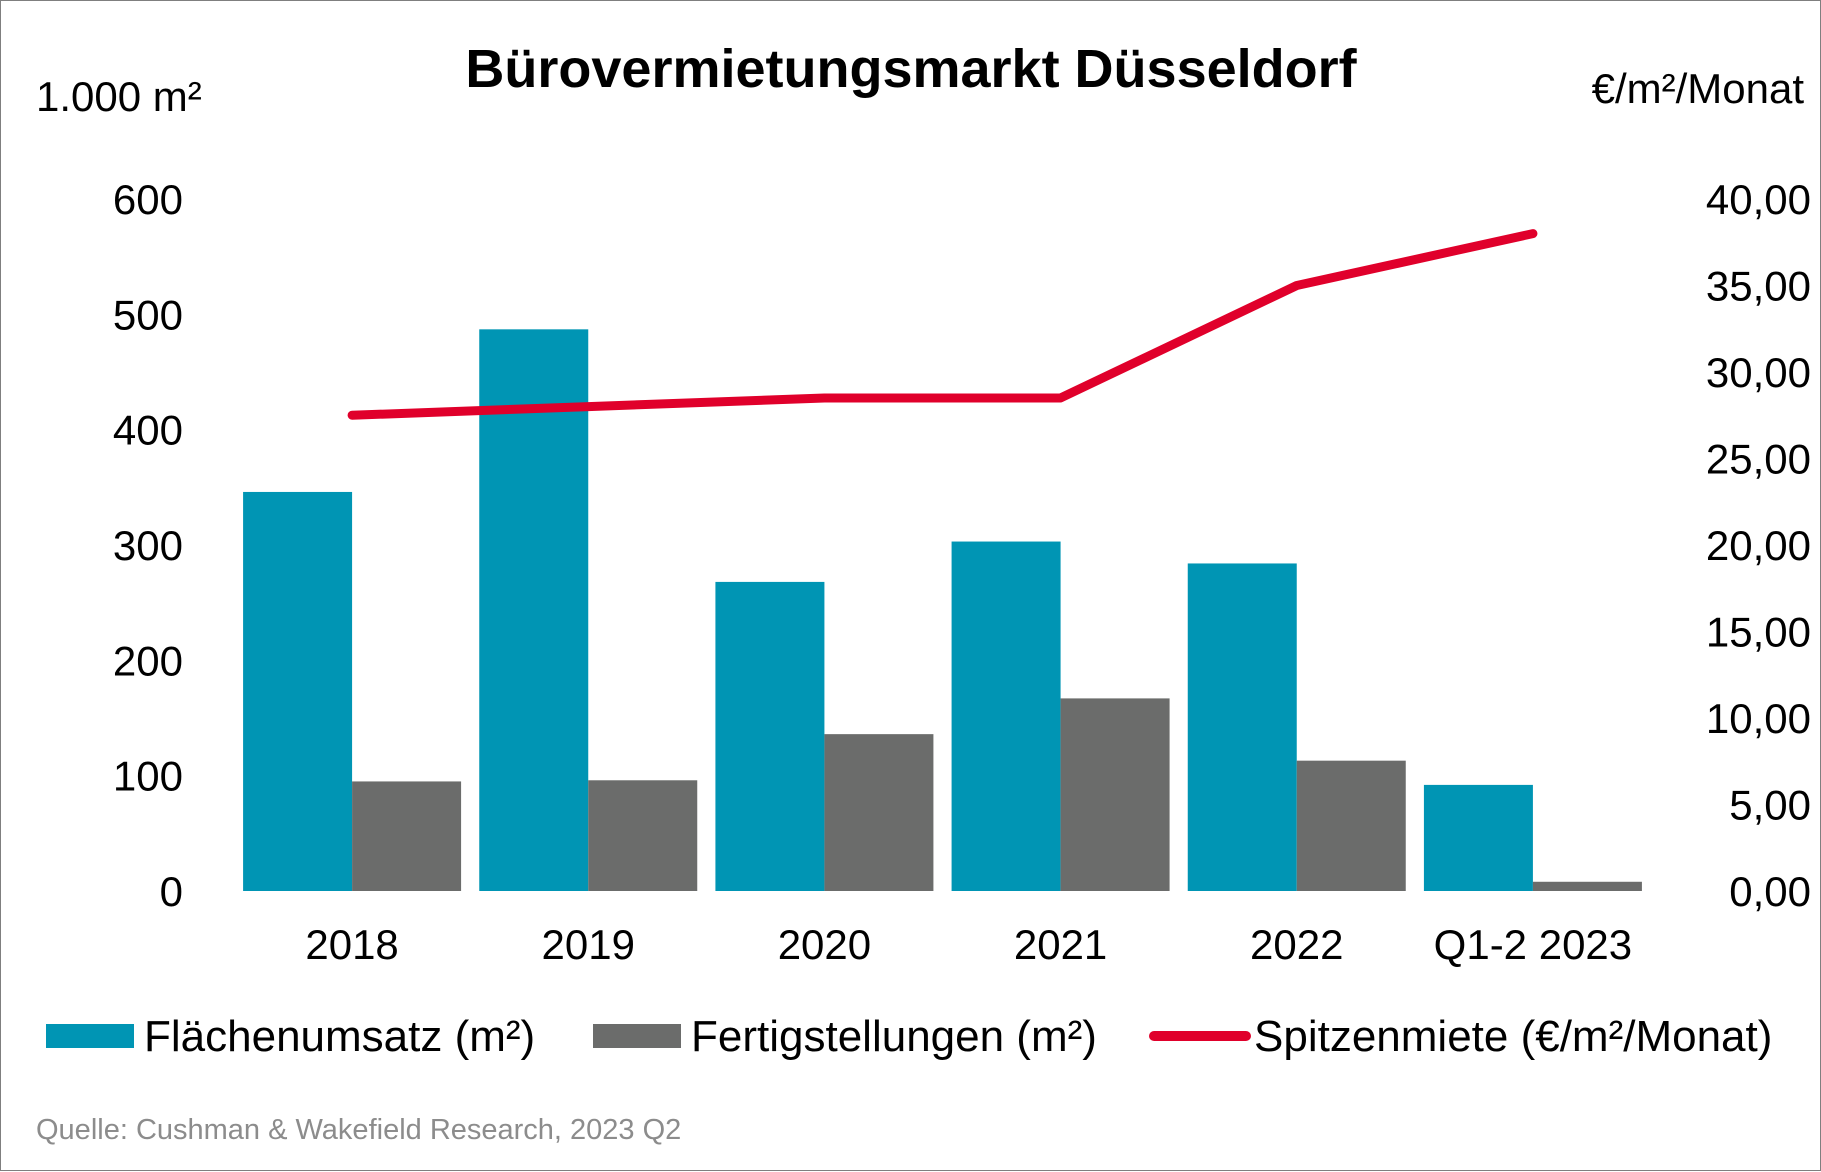 This screenshot has height=1172, width=1821. I want to click on y-right-tick-label: 35,00, so click(1758, 286).